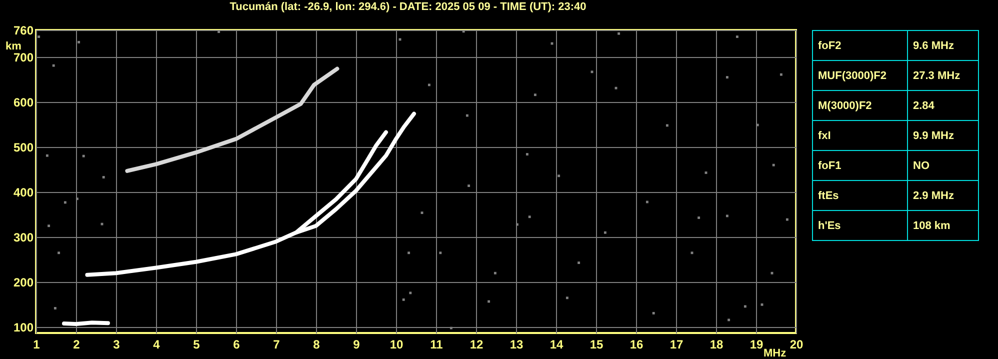 This screenshot has width=998, height=359. Describe the element at coordinates (156, 345) in the screenshot. I see `x-tick-label: 4` at that location.